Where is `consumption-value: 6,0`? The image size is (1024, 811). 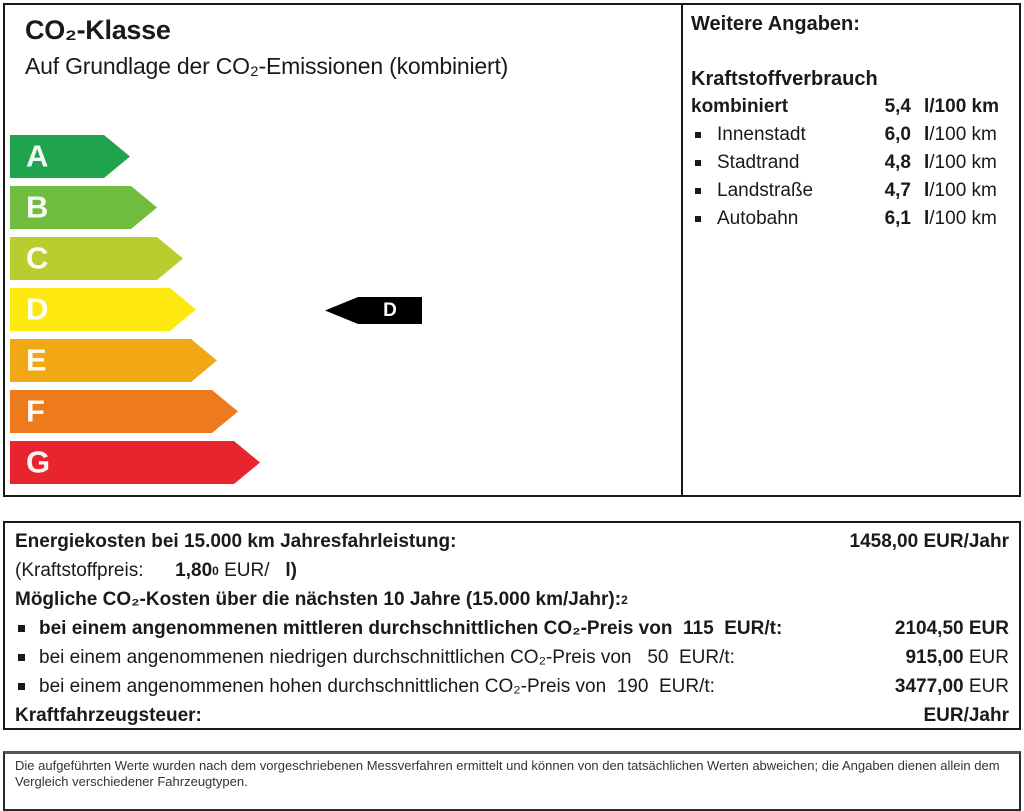 consumption-value: 6,0 is located at coordinates (897, 134).